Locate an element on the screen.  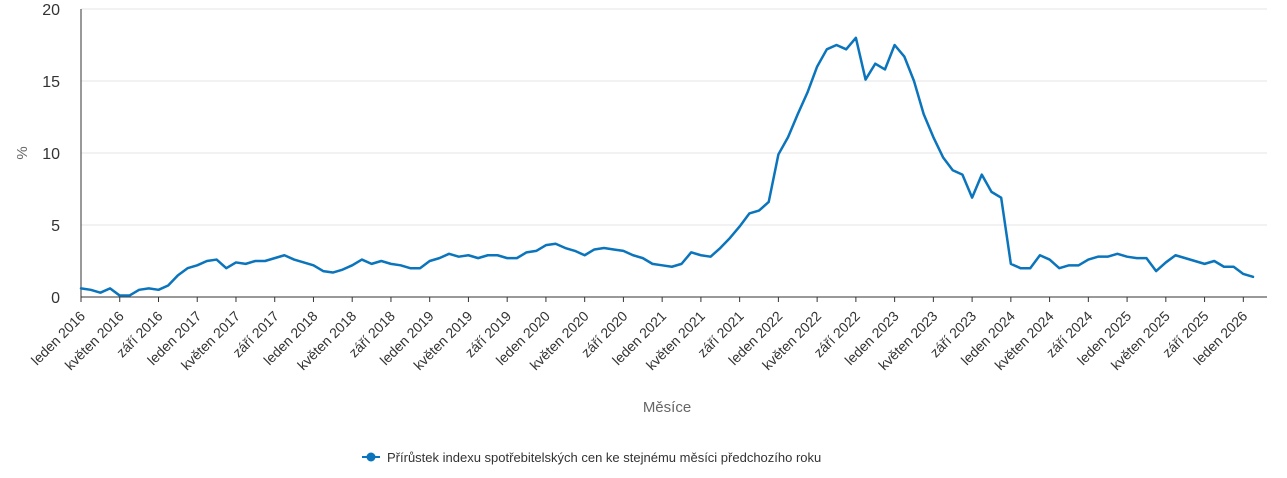
y-tick-label: 5 is located at coordinates (55, 226).